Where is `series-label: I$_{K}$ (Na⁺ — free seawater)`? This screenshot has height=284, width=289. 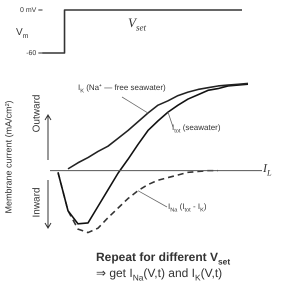
series-label: I$_{K}$ (Na⁺ — free seawater) is located at coordinates (122, 89).